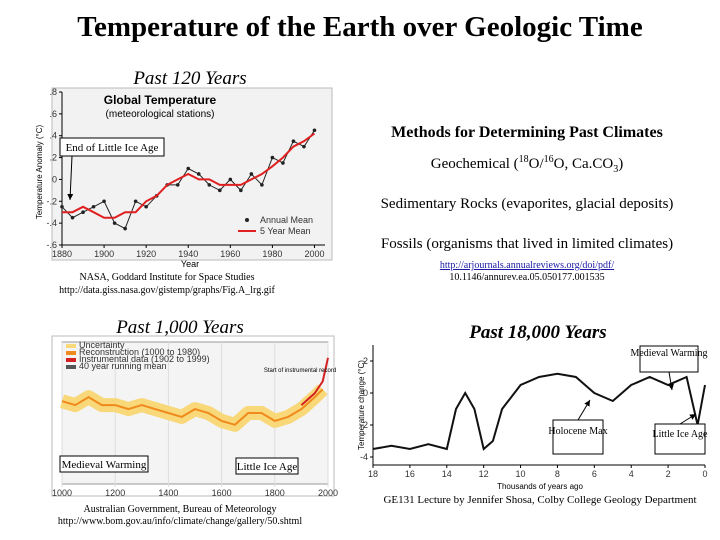  I want to click on y-tick-label: -2, so click(364, 425).